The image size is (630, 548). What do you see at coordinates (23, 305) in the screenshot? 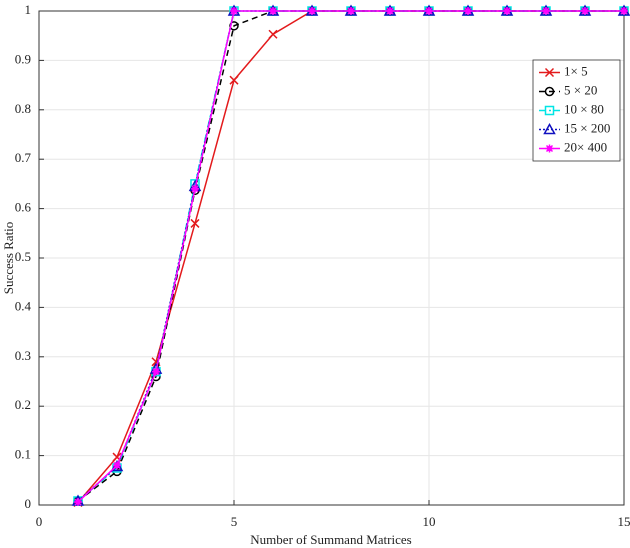
I see `y-tick-label: 0.4` at bounding box center [23, 305].